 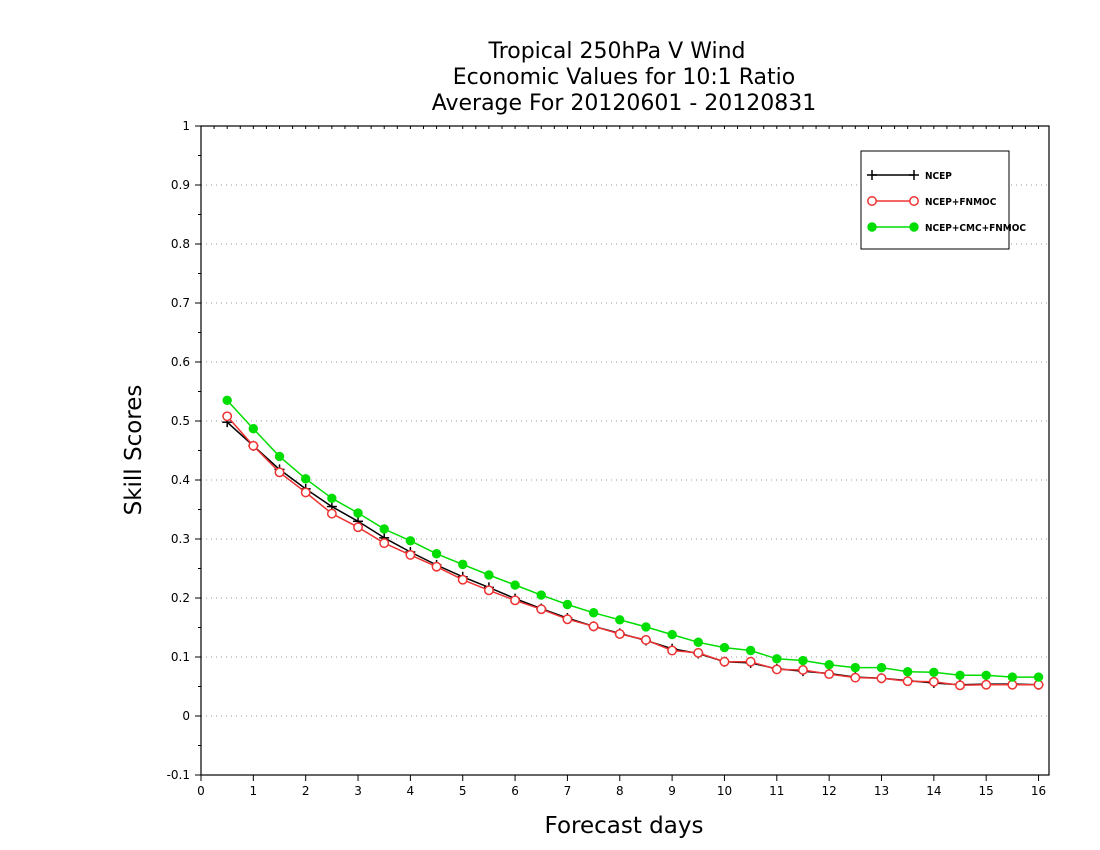 What do you see at coordinates (724, 791) in the screenshot?
I see `x-tick-label: 10` at bounding box center [724, 791].